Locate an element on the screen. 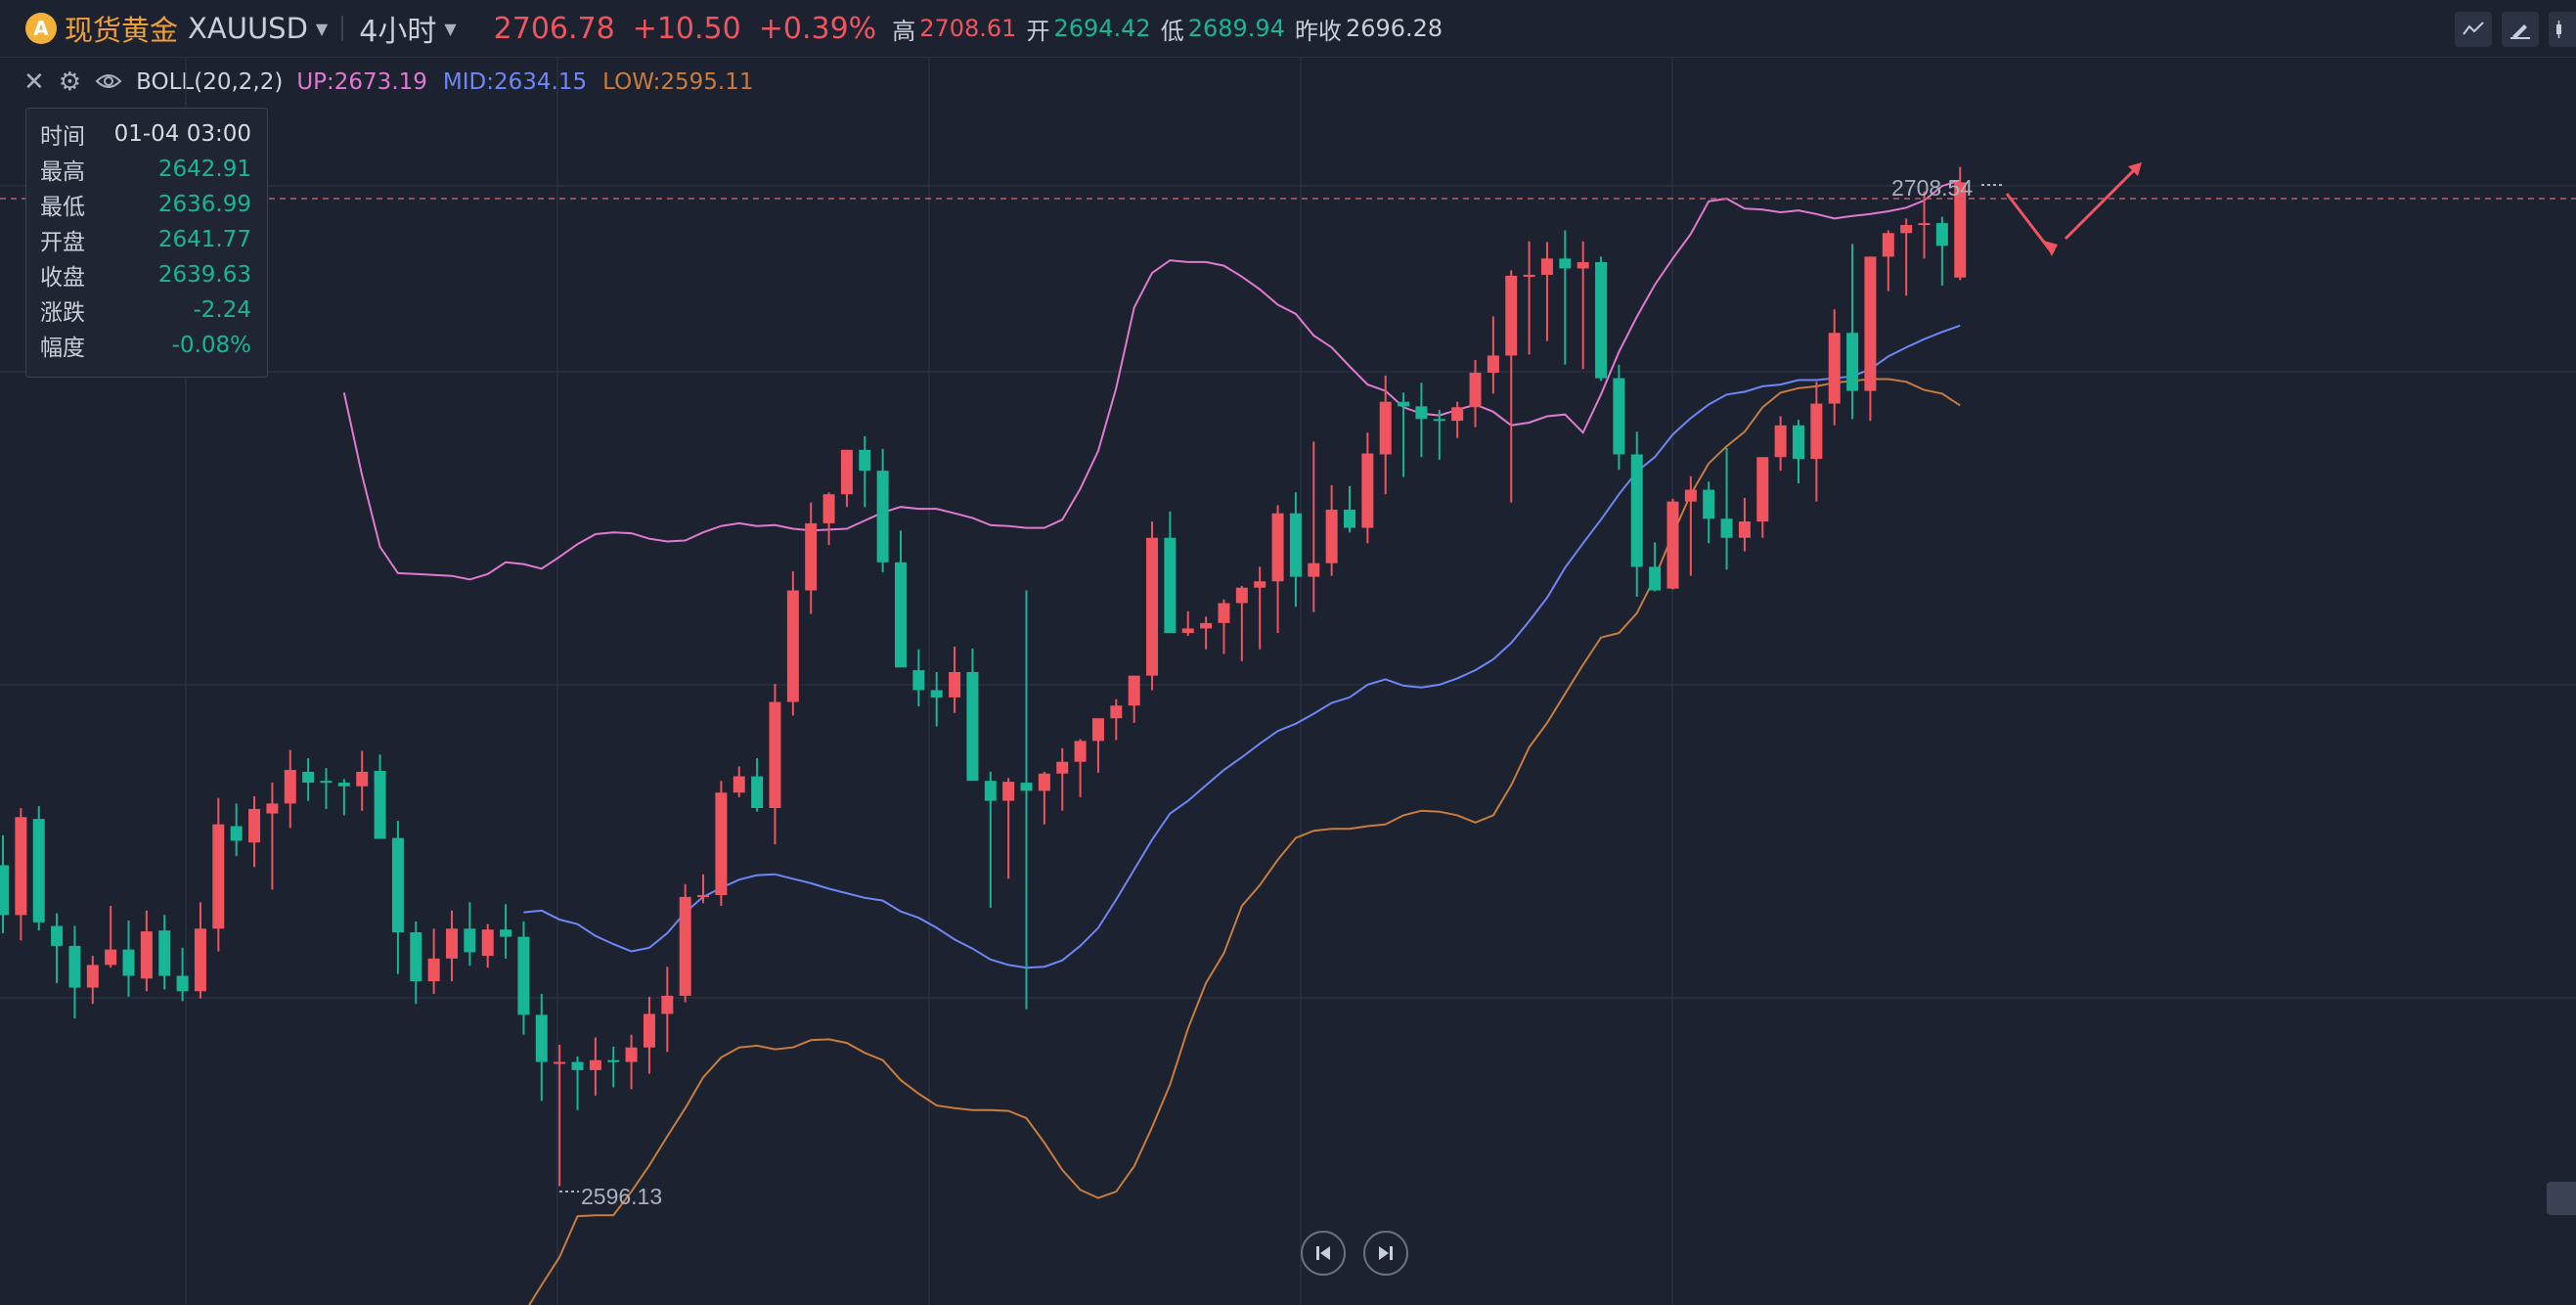 This screenshot has height=1305, width=2576. tooltip-row-time: 时间 01-04 03:00 is located at coordinates (145, 135).